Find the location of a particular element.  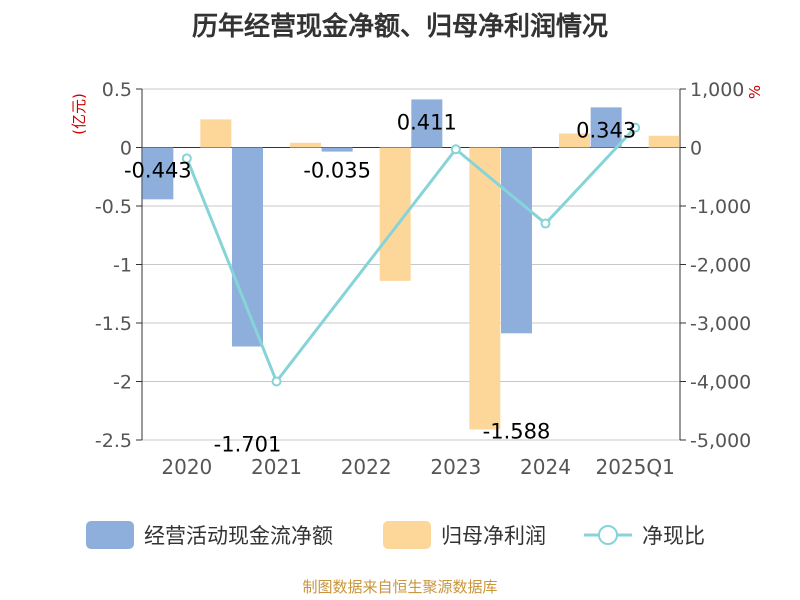

data-label: -0.443 is located at coordinates (158, 171).